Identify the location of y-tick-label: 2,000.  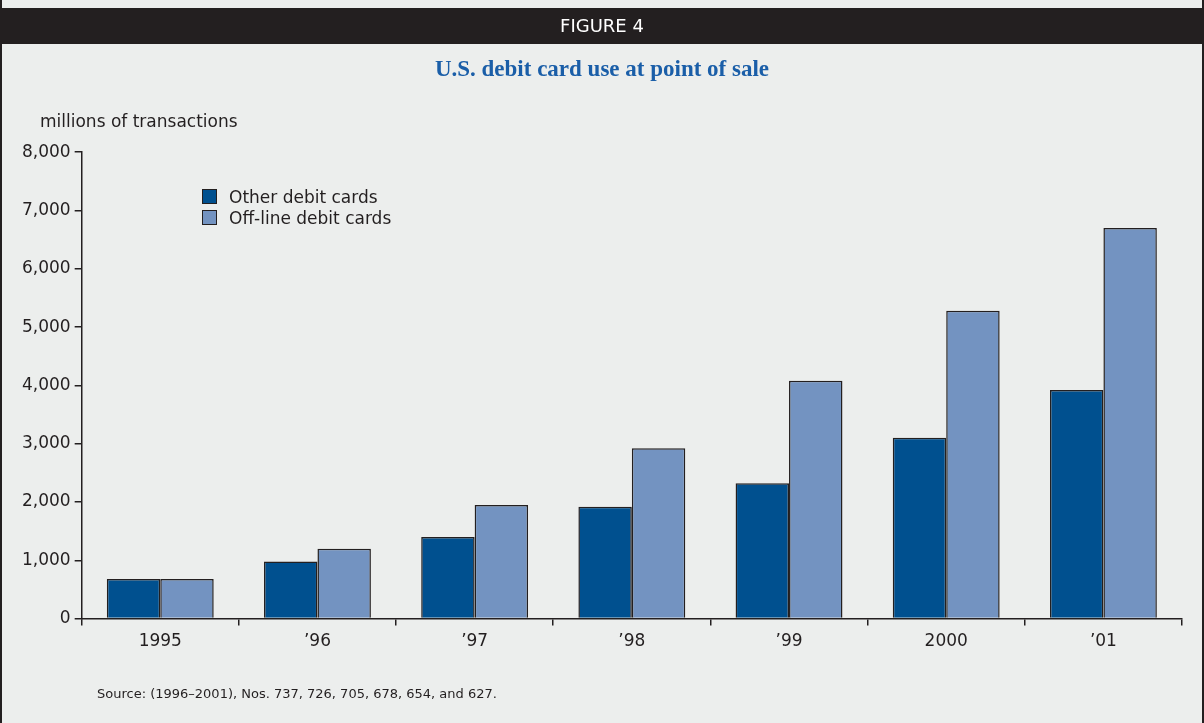
(46, 500).